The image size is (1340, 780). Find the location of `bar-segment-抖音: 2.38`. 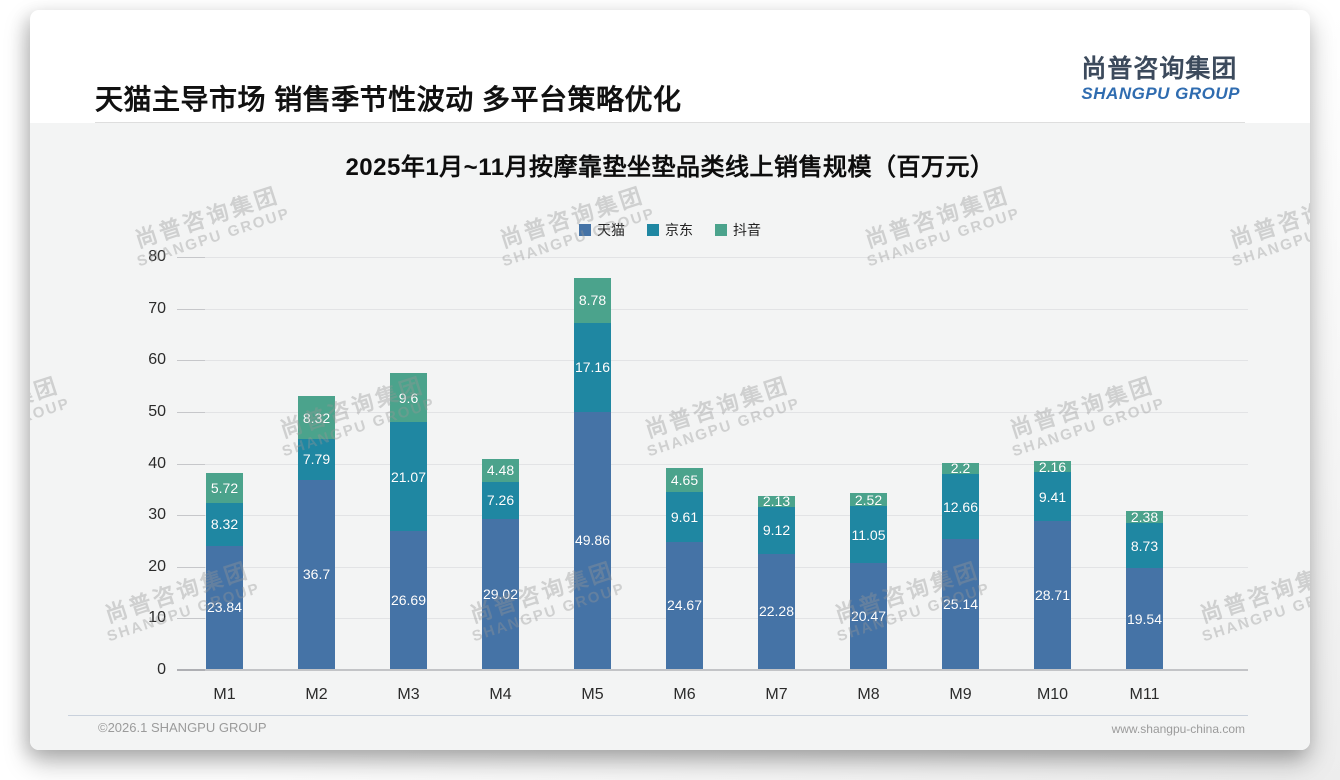

bar-segment-抖音: 2.38 is located at coordinates (1144, 517).